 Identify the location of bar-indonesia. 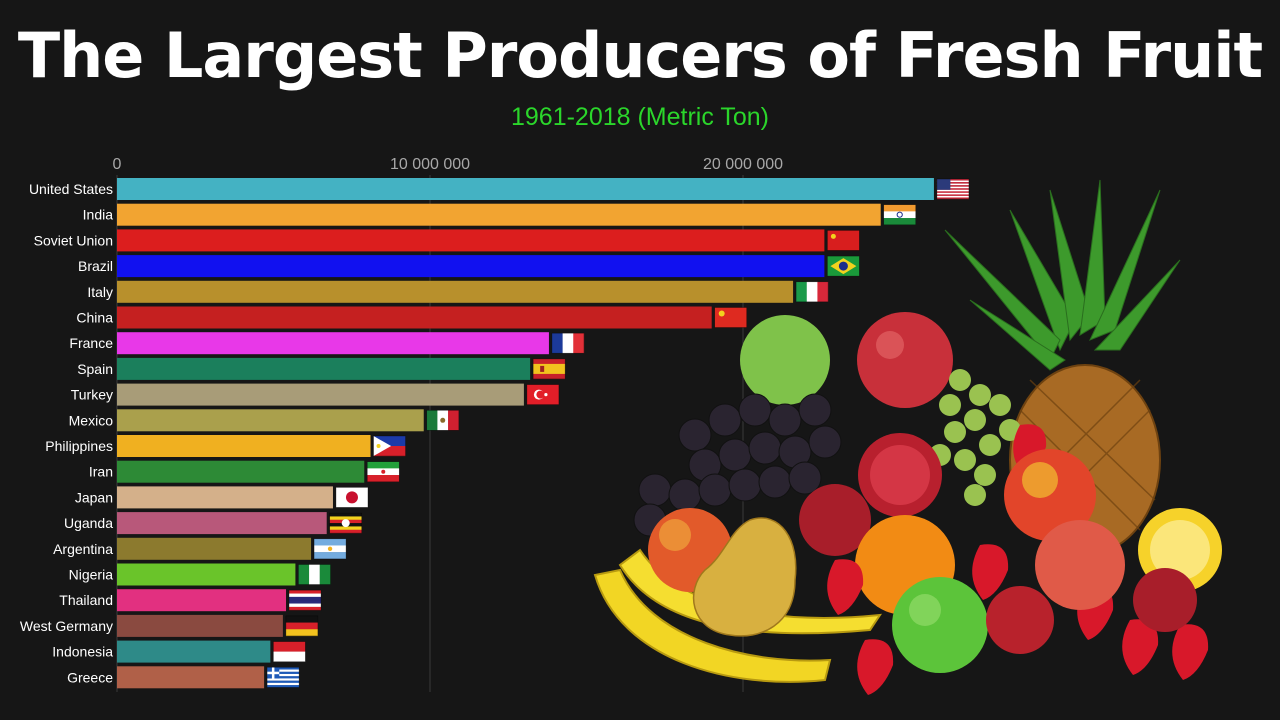
(194, 651).